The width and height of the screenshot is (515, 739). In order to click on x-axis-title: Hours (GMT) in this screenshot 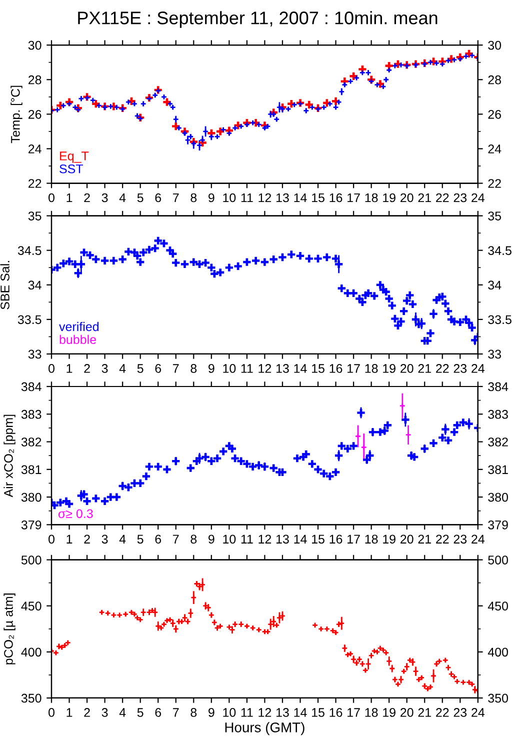, I will do `click(264, 729)`.